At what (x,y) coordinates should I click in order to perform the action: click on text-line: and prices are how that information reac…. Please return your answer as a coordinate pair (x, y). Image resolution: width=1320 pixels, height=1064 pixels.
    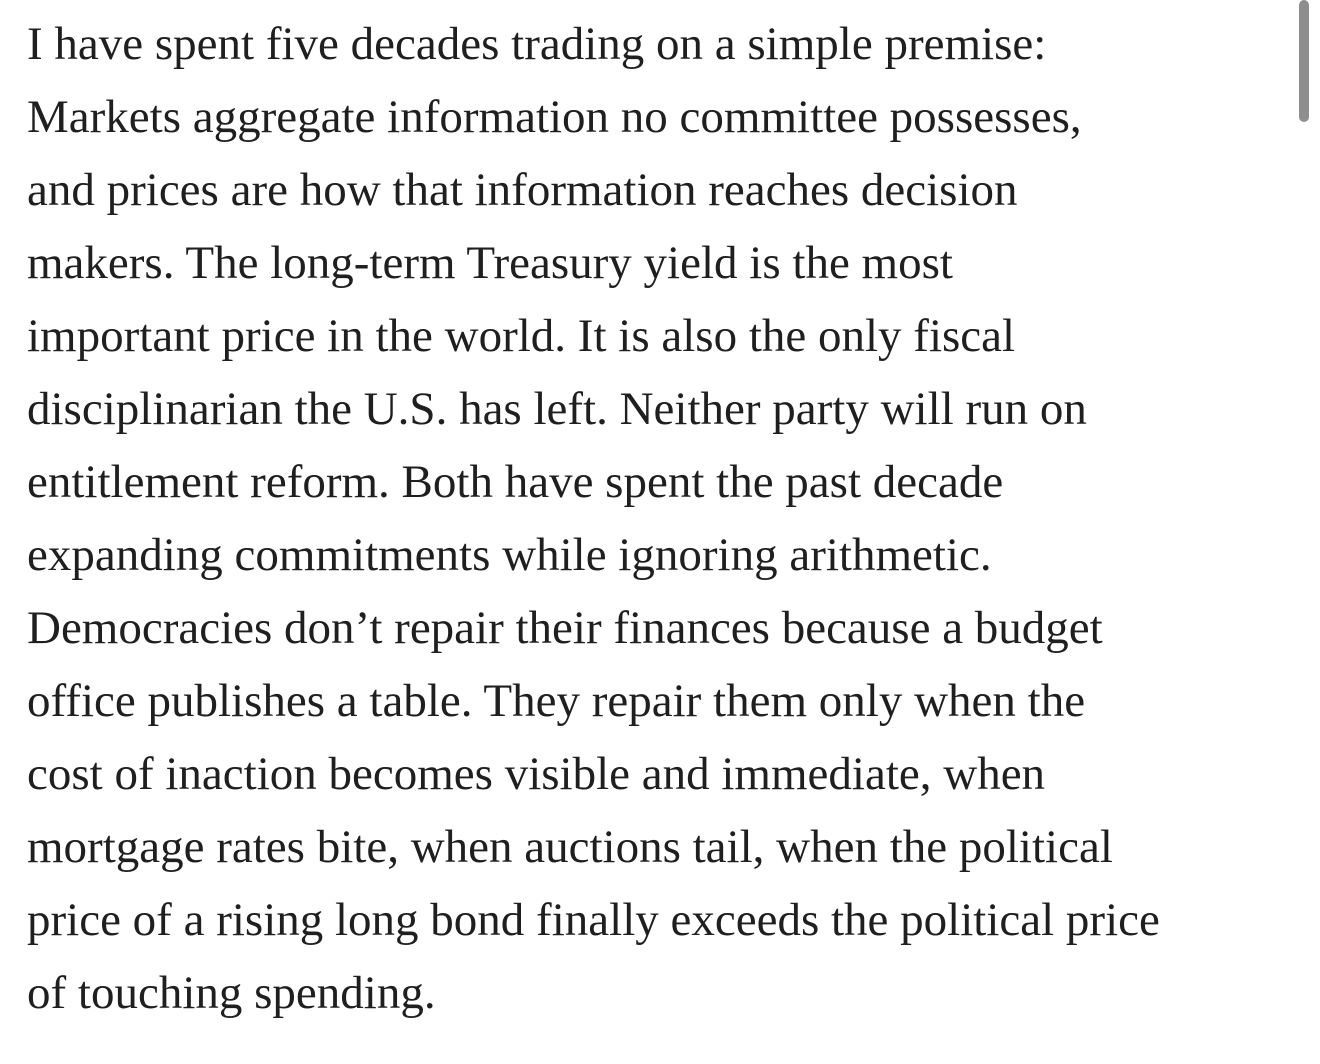
    Looking at the image, I should click on (522, 190).